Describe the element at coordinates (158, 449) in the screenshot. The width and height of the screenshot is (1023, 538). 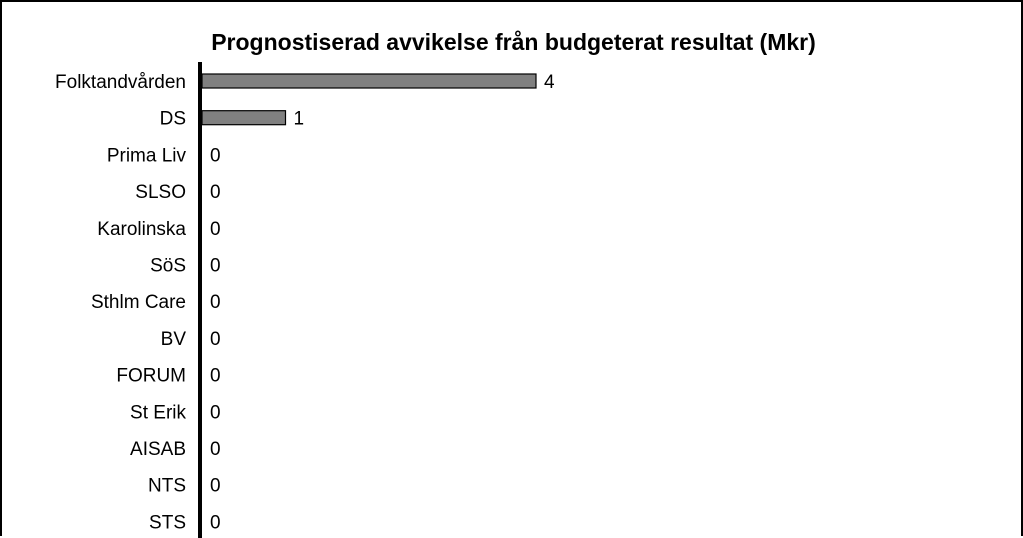
I see `category-label: AISAB` at that location.